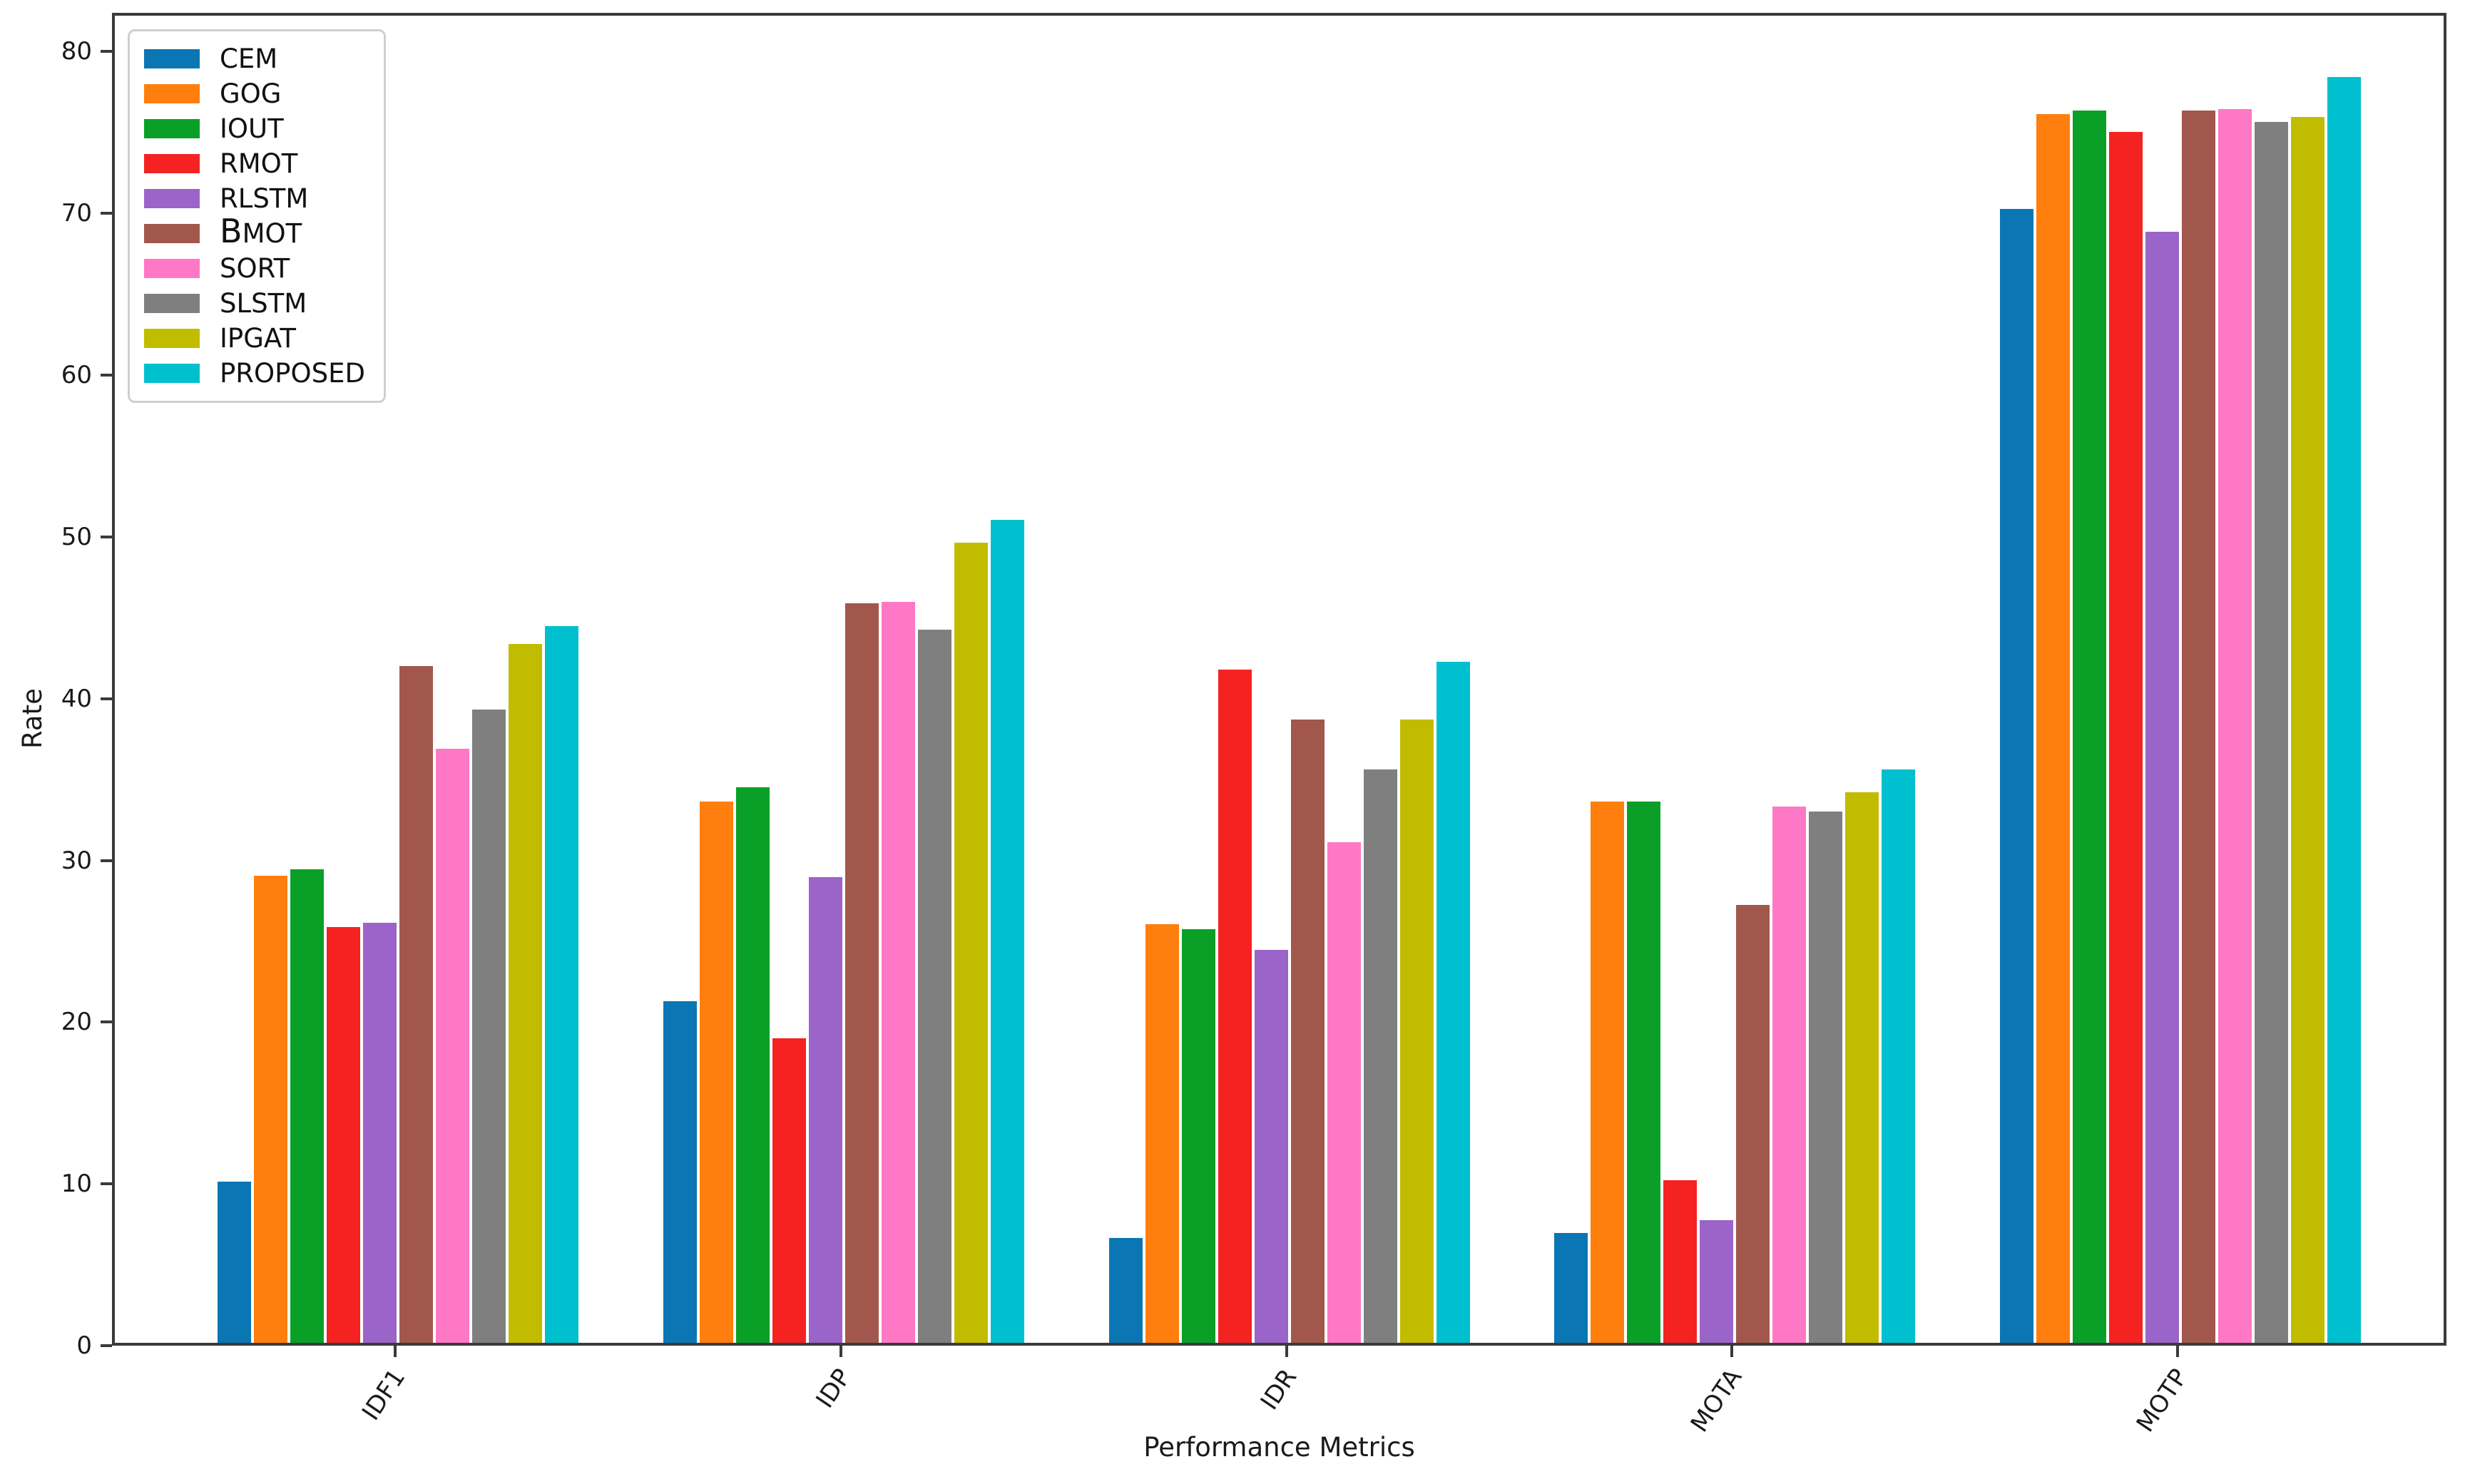 Image resolution: width=2465 pixels, height=1484 pixels. Describe the element at coordinates (292, 374) in the screenshot. I see `legend-label-PROPOSED: PROPOSED` at that location.